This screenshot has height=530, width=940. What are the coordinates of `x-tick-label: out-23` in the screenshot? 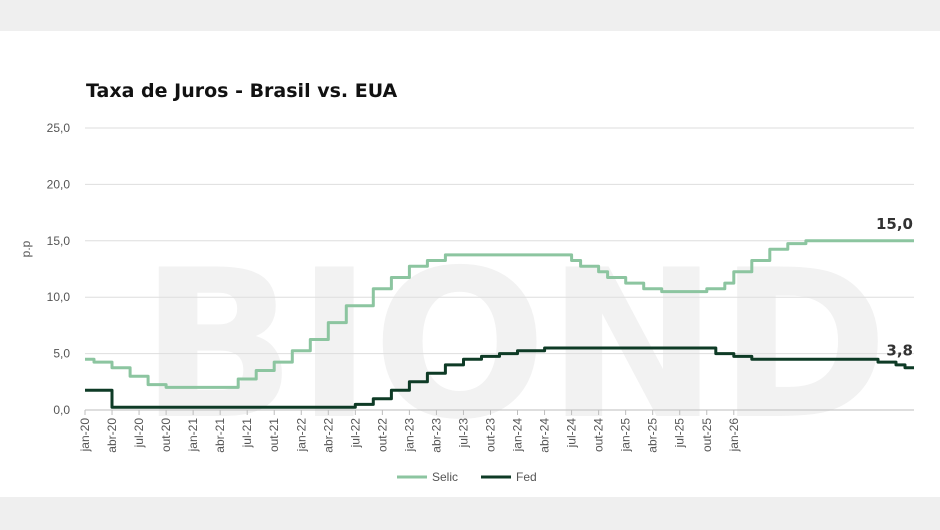 It's located at (490, 435).